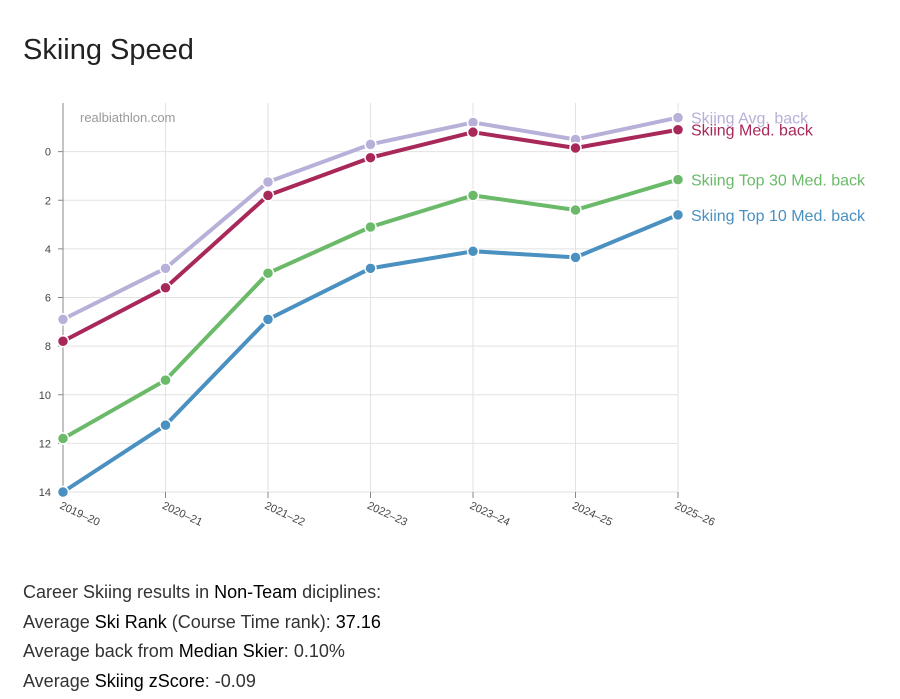 Image resolution: width=900 pixels, height=699 pixels. What do you see at coordinates (45, 493) in the screenshot?
I see `y-tick-label: 14` at bounding box center [45, 493].